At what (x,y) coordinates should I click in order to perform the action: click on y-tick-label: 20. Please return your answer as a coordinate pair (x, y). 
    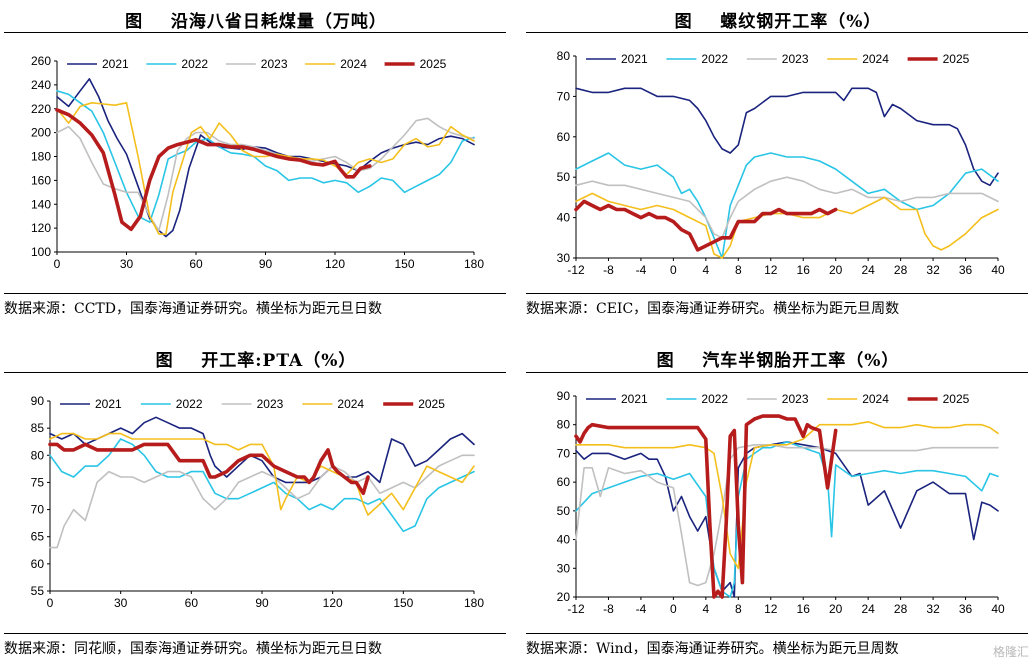
    Looking at the image, I should click on (564, 597).